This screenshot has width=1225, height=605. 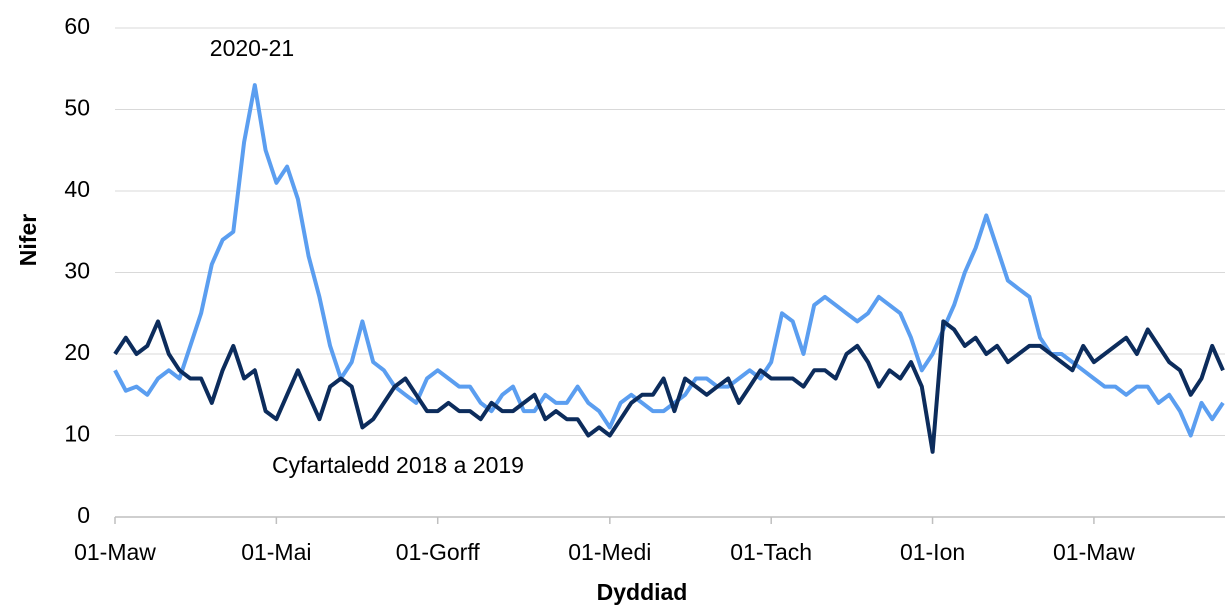 What do you see at coordinates (276, 552) in the screenshot?
I see `x-tick-label: 01-Mai` at bounding box center [276, 552].